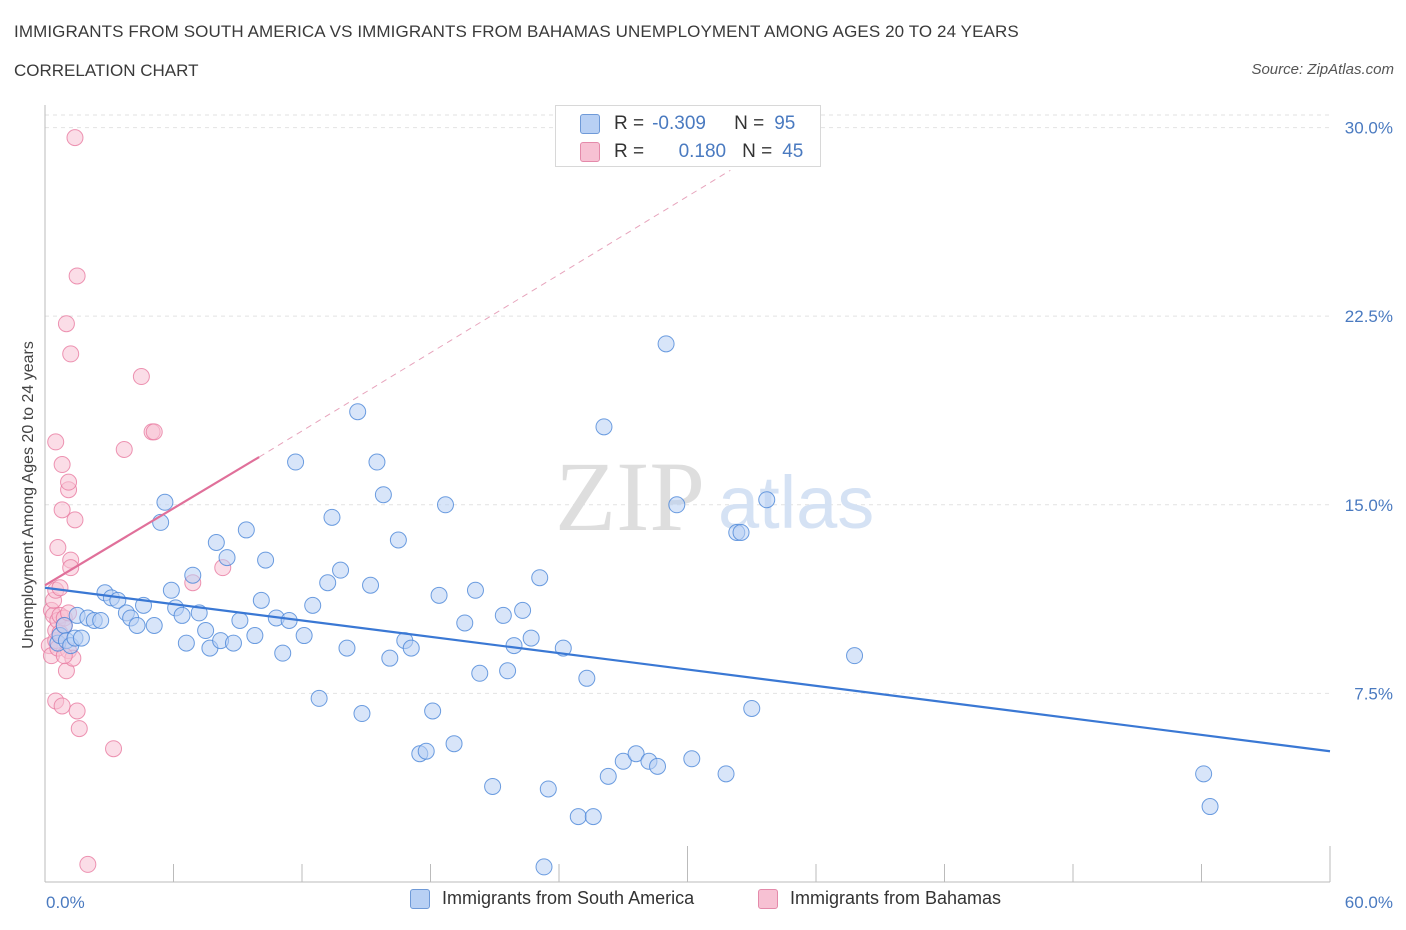 This screenshot has width=1406, height=930. I want to click on stats-box: R = -0.309 N = 95 R = 0.180 N = 45, so click(688, 136).